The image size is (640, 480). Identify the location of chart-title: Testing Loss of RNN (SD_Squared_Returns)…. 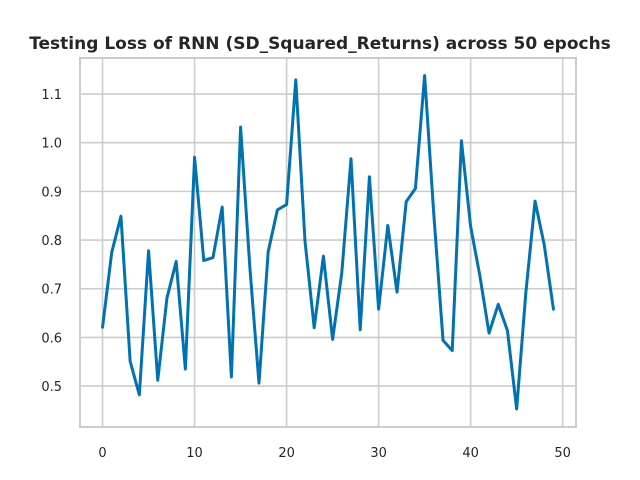
(320, 44).